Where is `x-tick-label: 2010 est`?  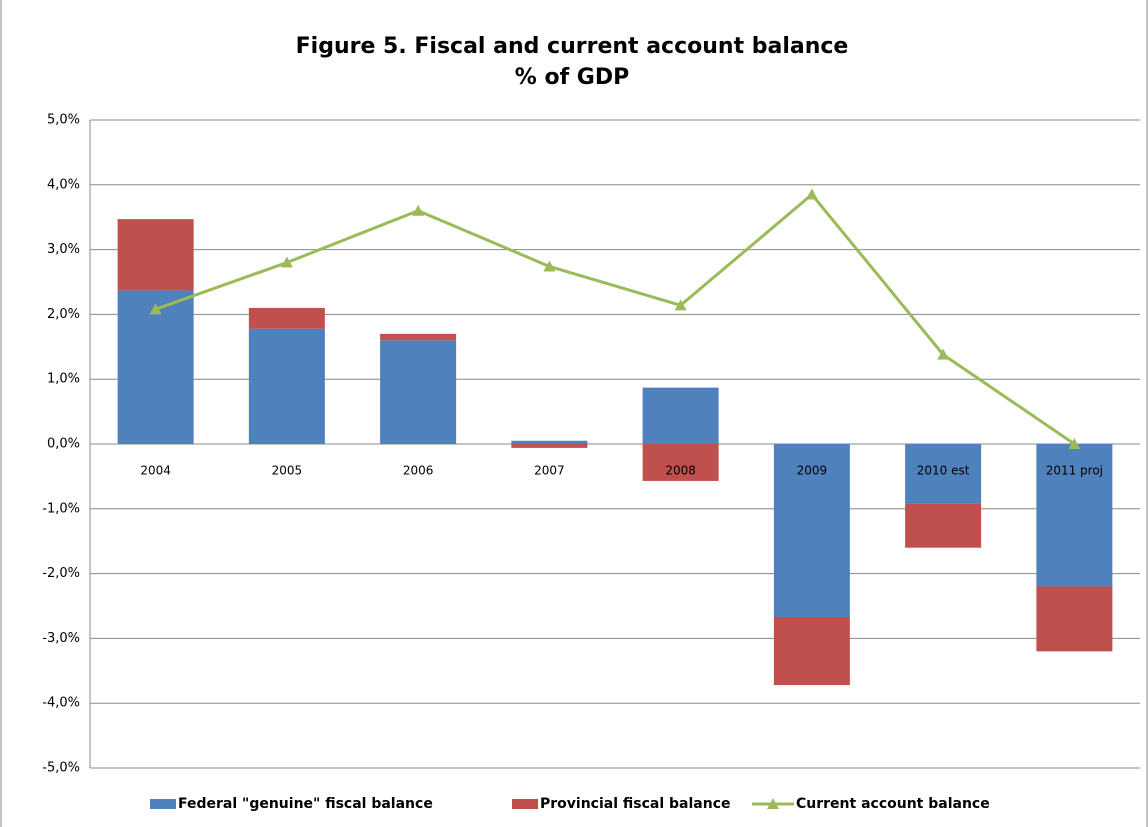
x-tick-label: 2010 est is located at coordinates (943, 471).